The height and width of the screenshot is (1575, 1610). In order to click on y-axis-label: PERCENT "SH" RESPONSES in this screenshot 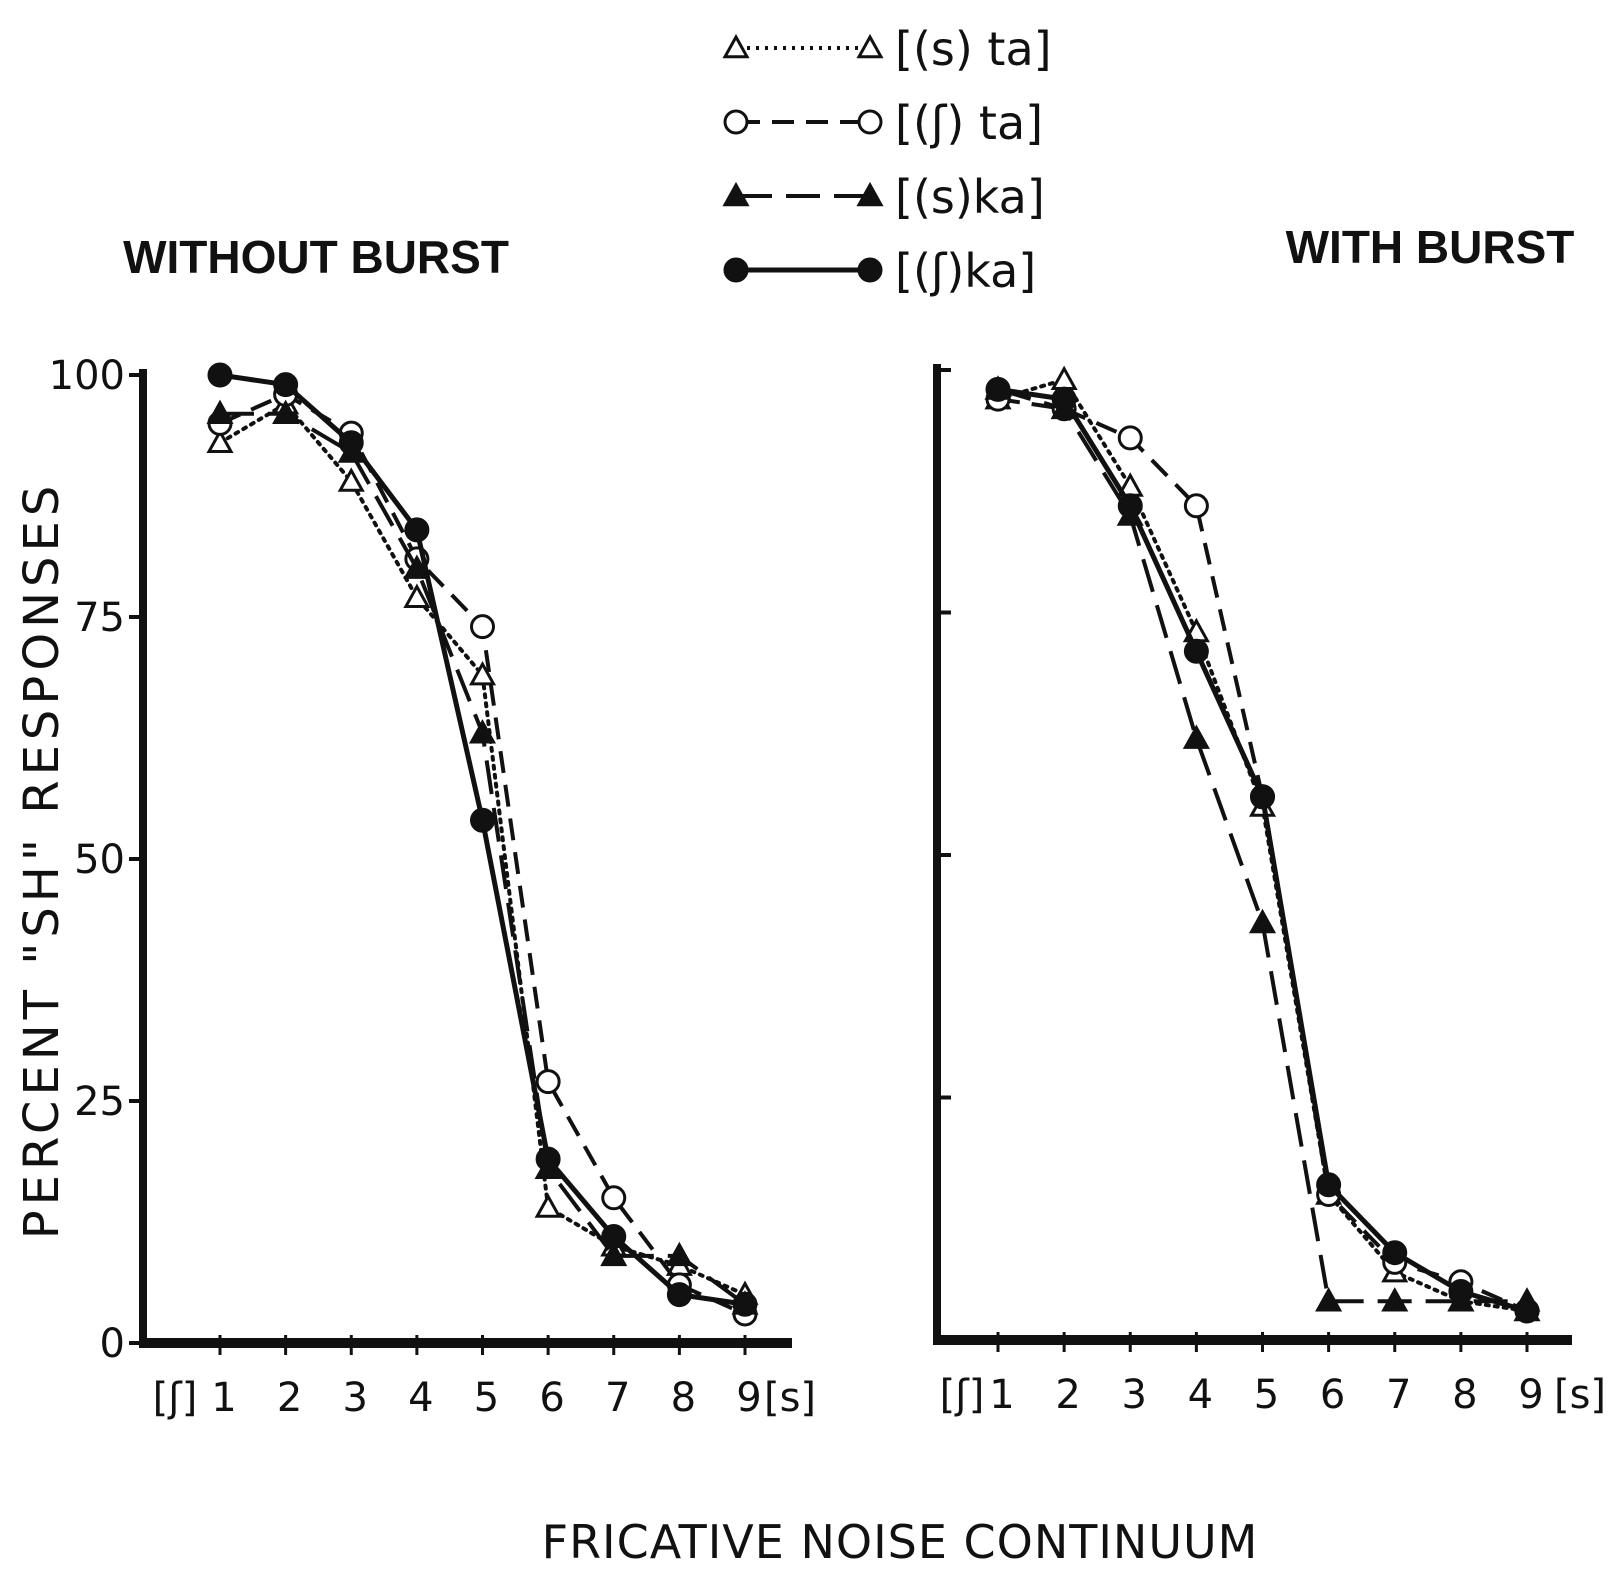, I will do `click(42, 860)`.